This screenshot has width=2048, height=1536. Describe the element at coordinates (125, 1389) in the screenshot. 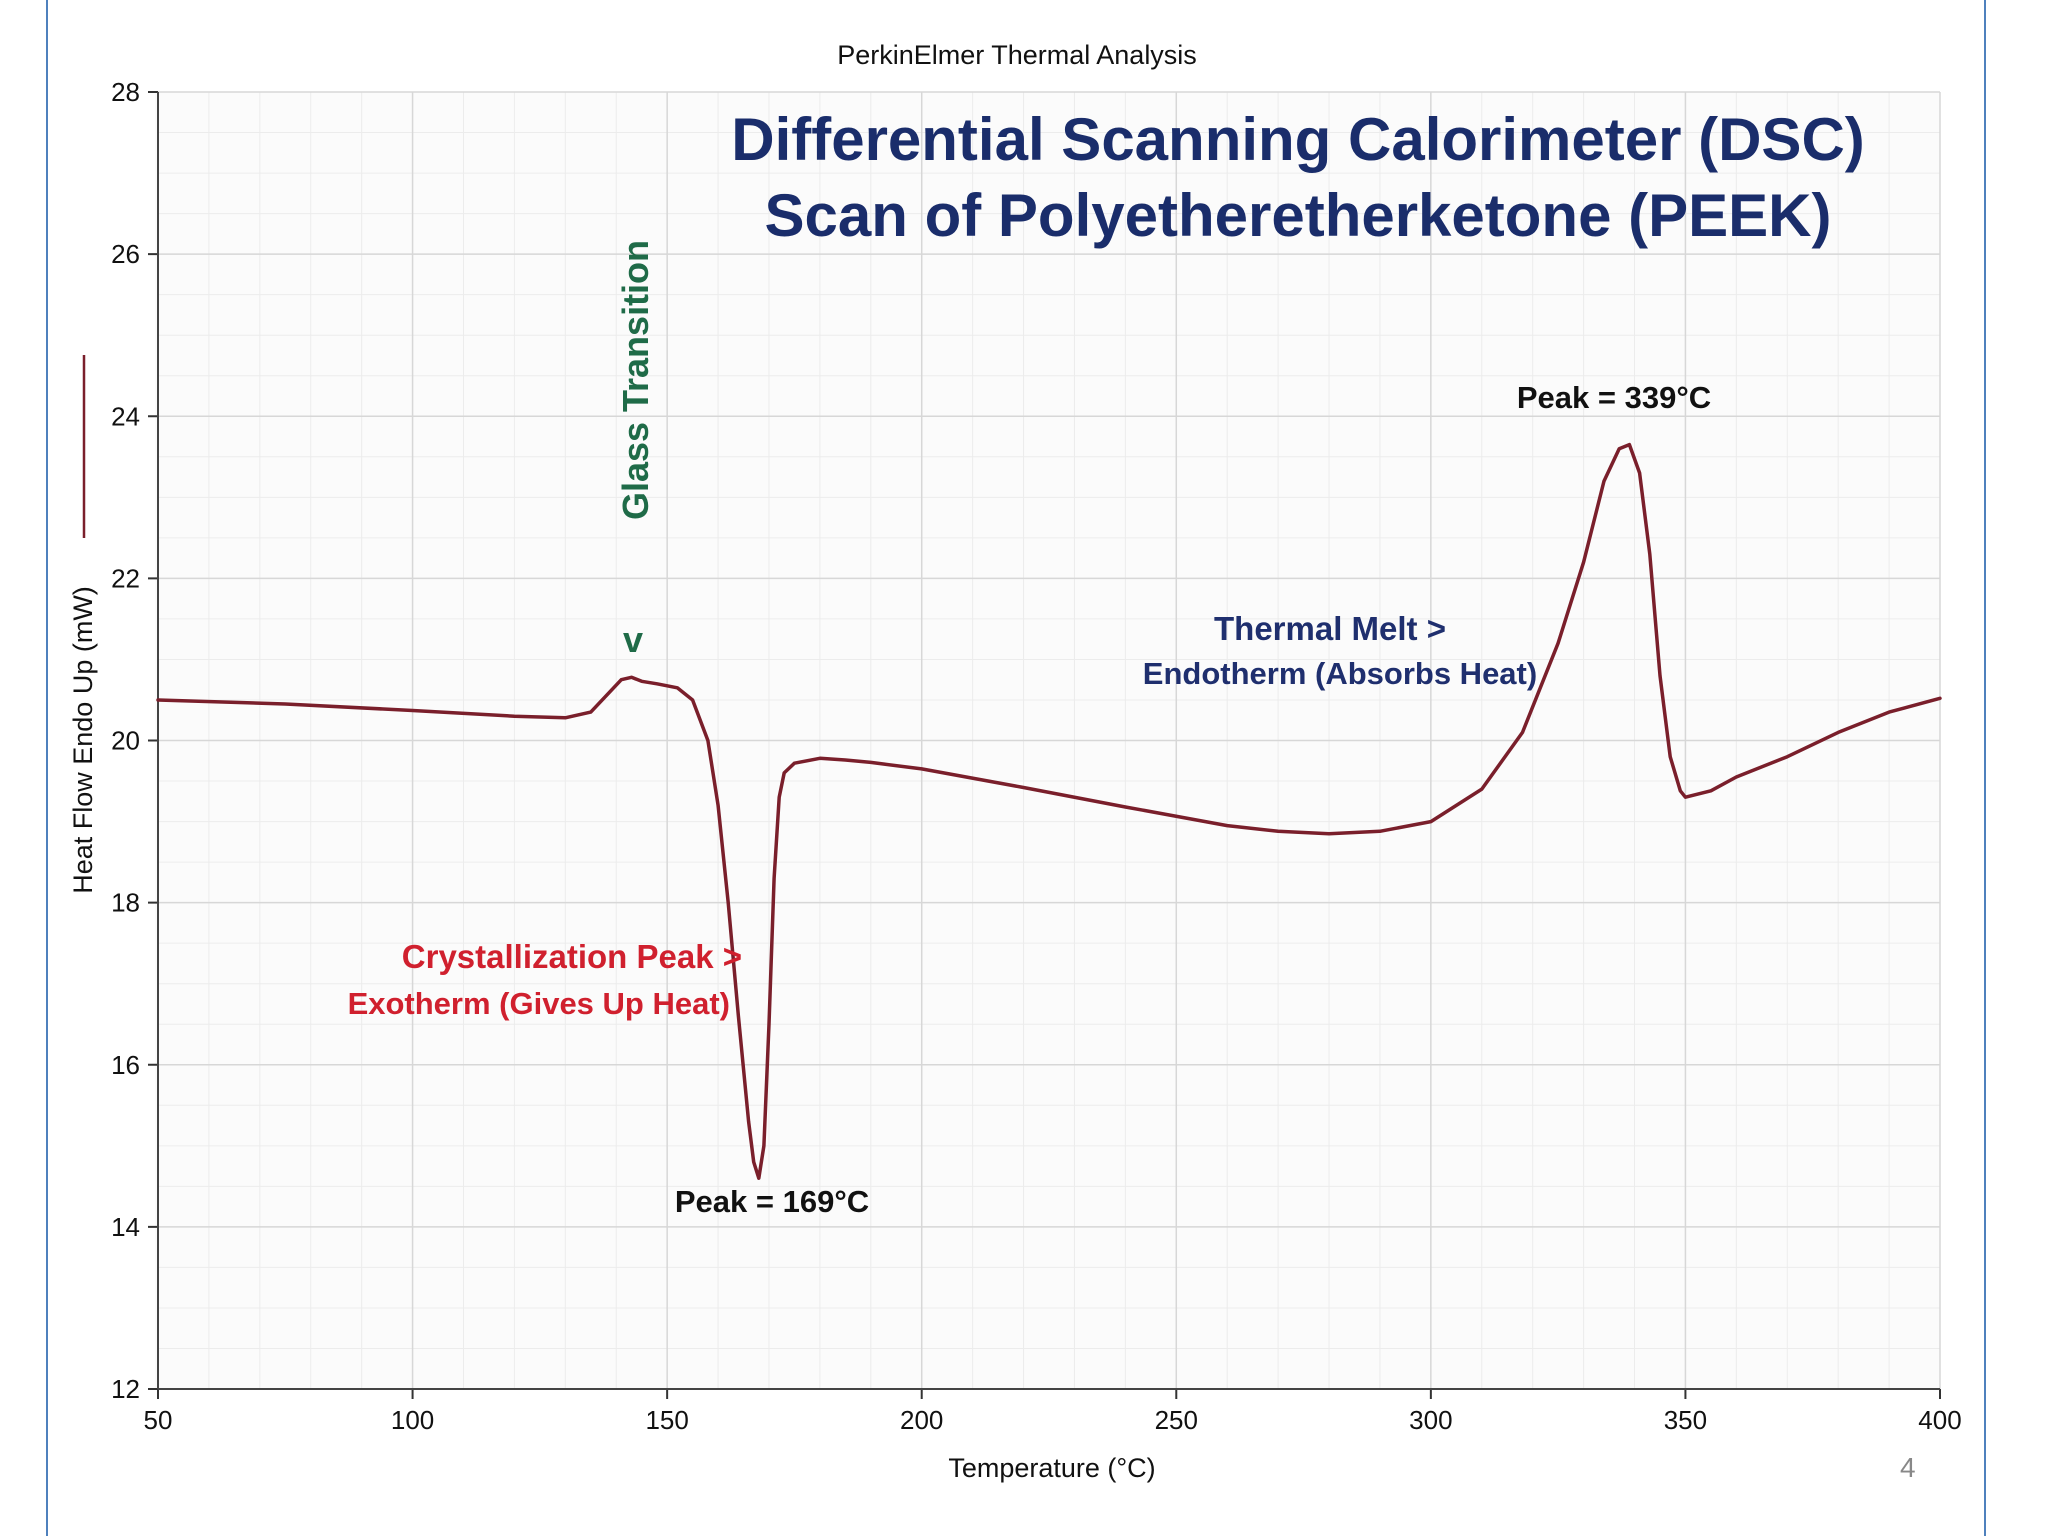

I see `y-tick-label: 12` at that location.